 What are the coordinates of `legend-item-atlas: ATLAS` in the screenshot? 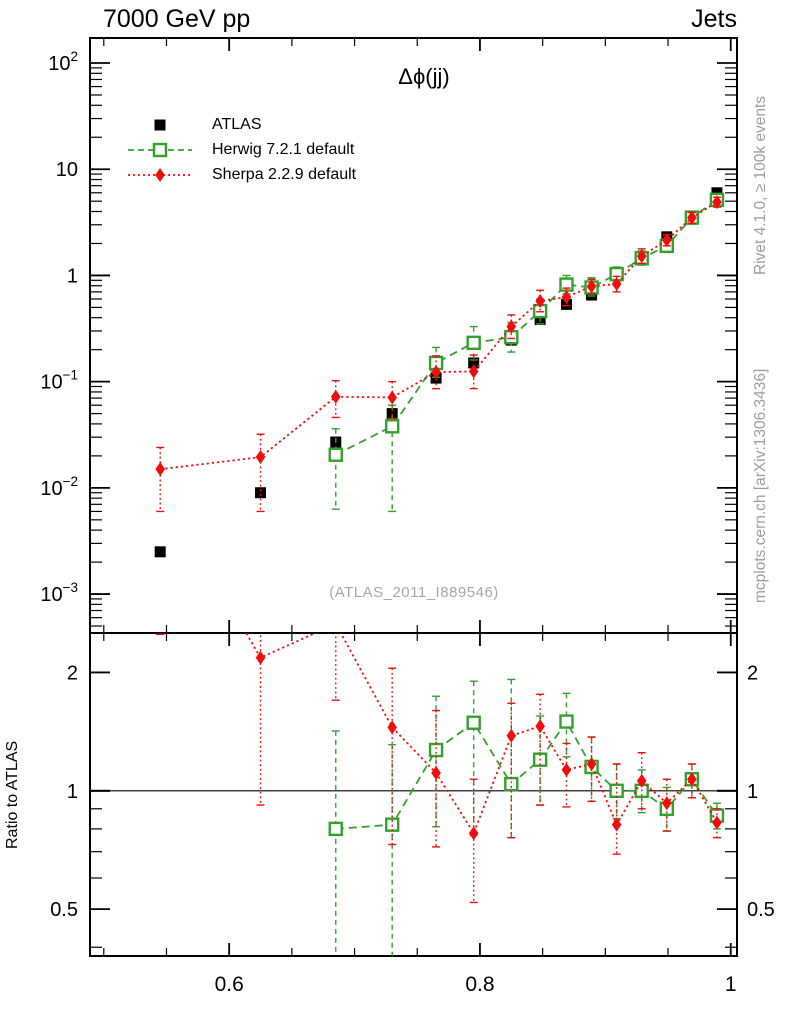 It's located at (241, 124).